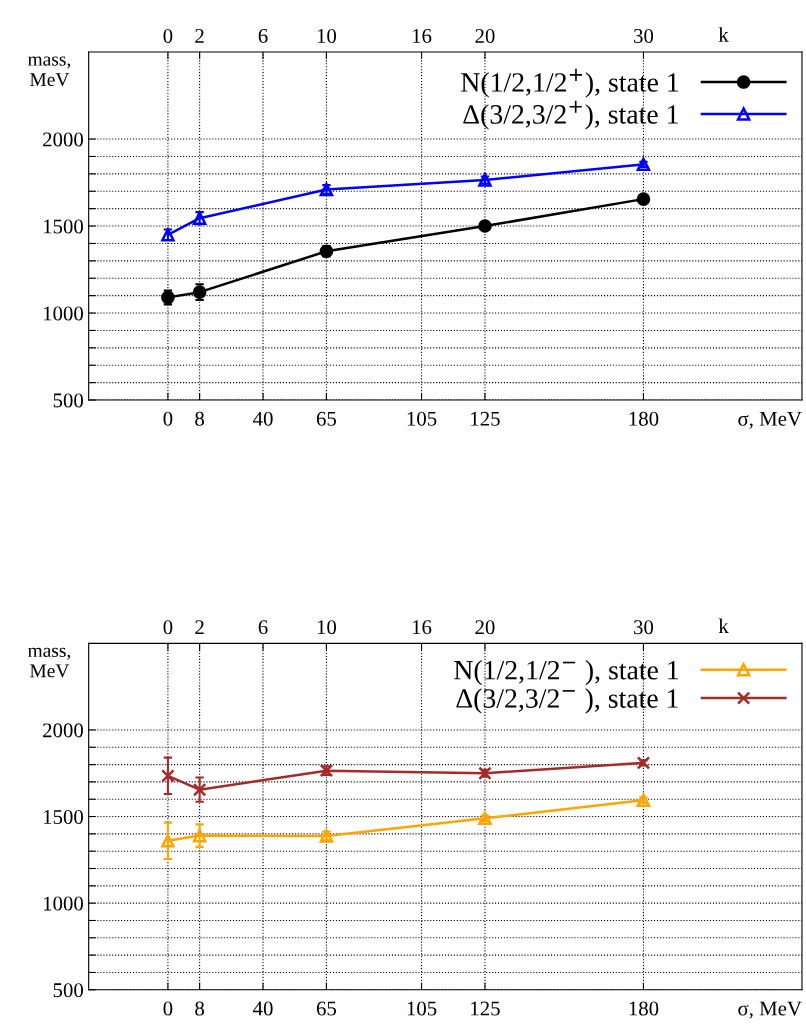 The image size is (806, 1031). What do you see at coordinates (570, 115) in the screenshot?
I see `legend-label: Δ(3/2,3/2$^{+}$), state 1` at bounding box center [570, 115].